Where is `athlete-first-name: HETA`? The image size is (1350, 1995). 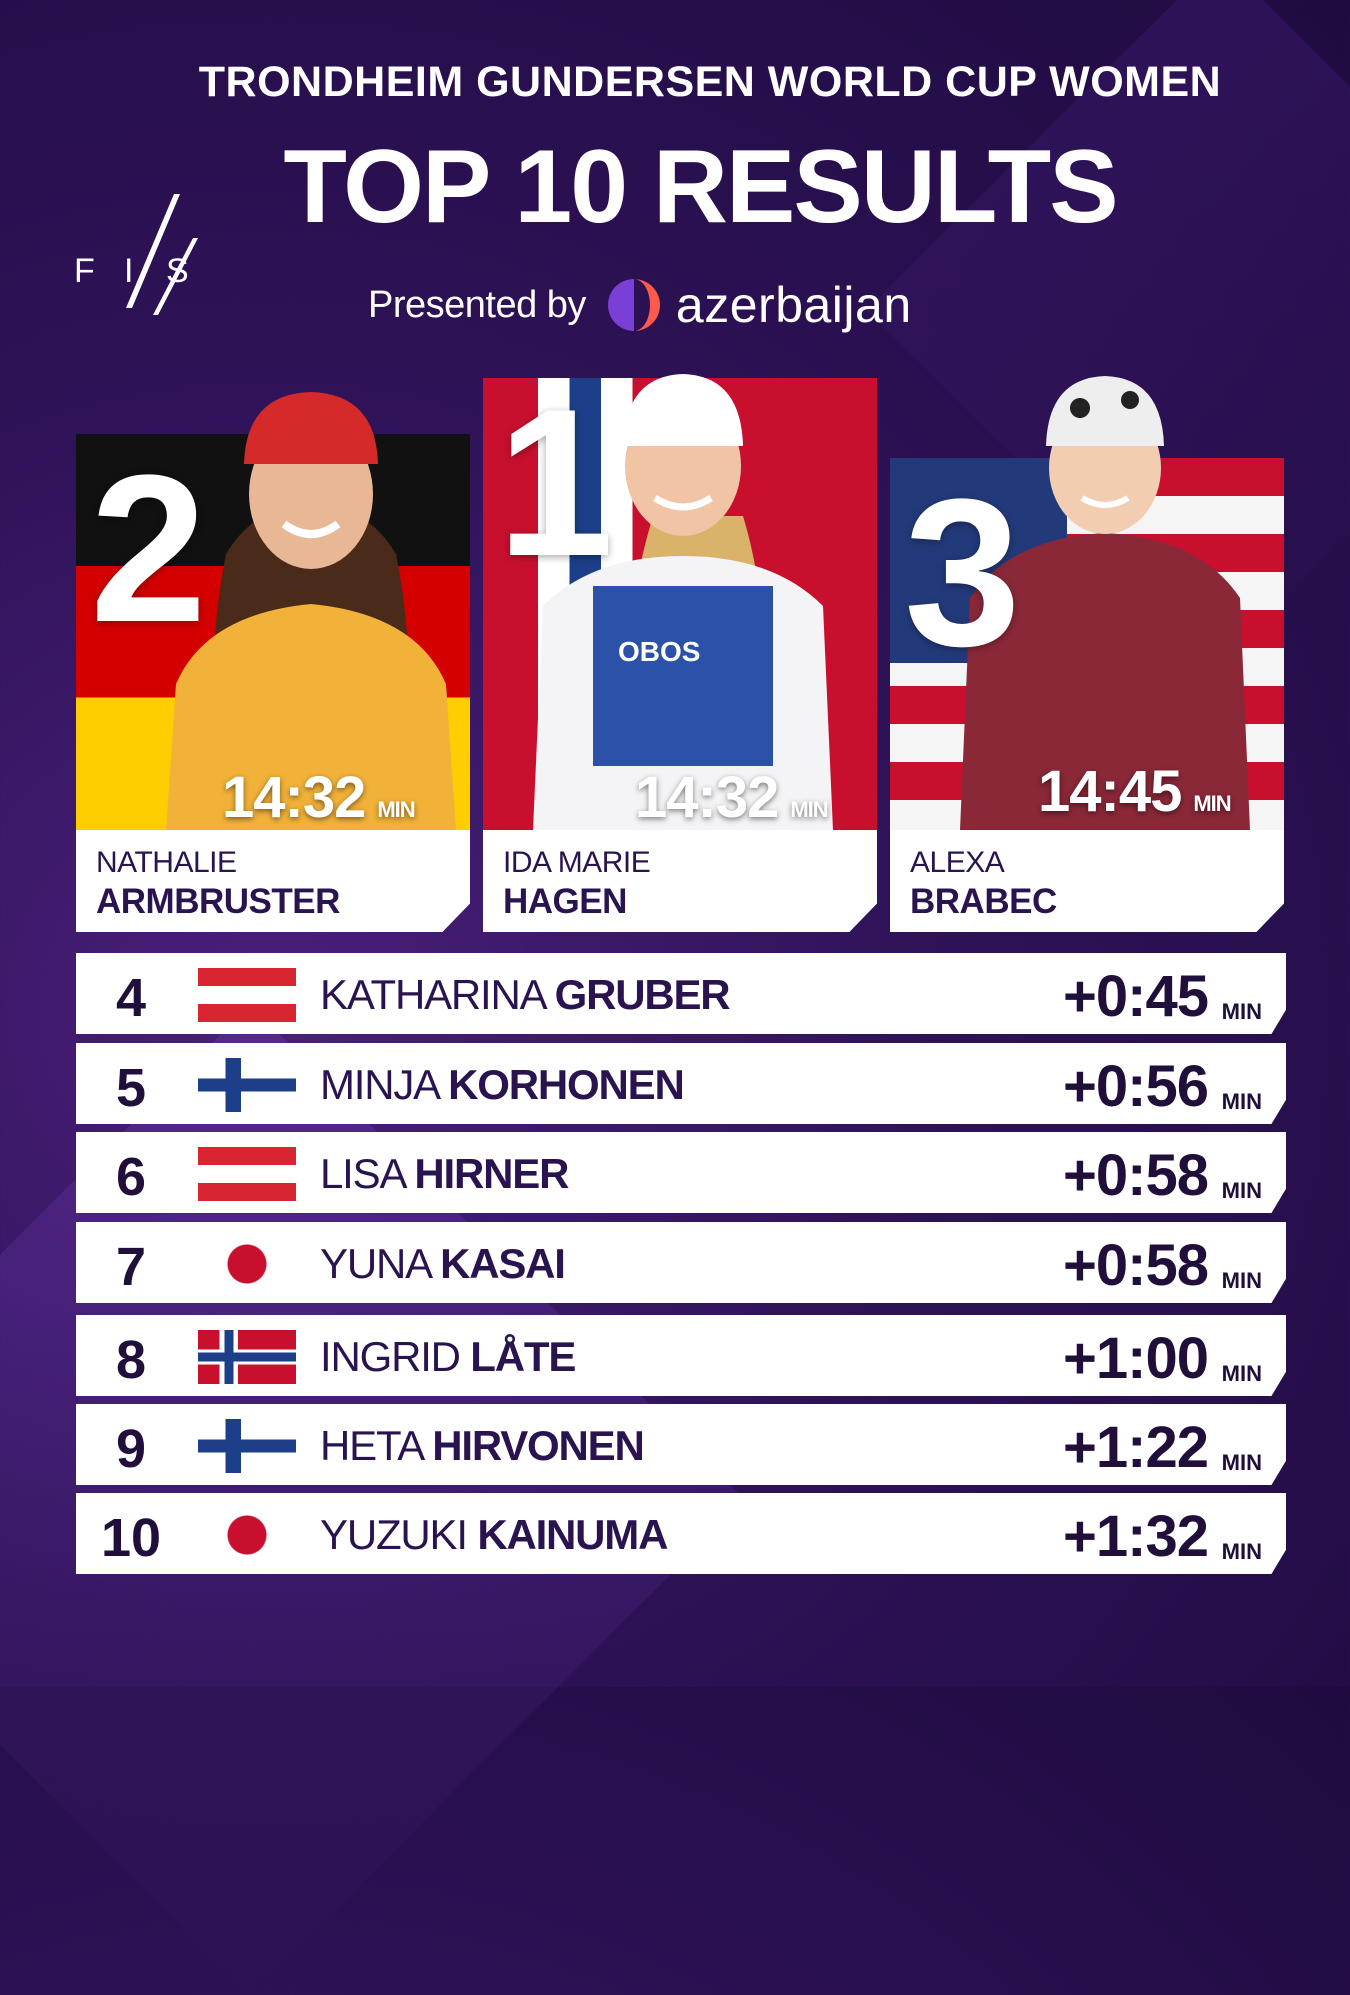 athlete-first-name: HETA is located at coordinates (371, 1445).